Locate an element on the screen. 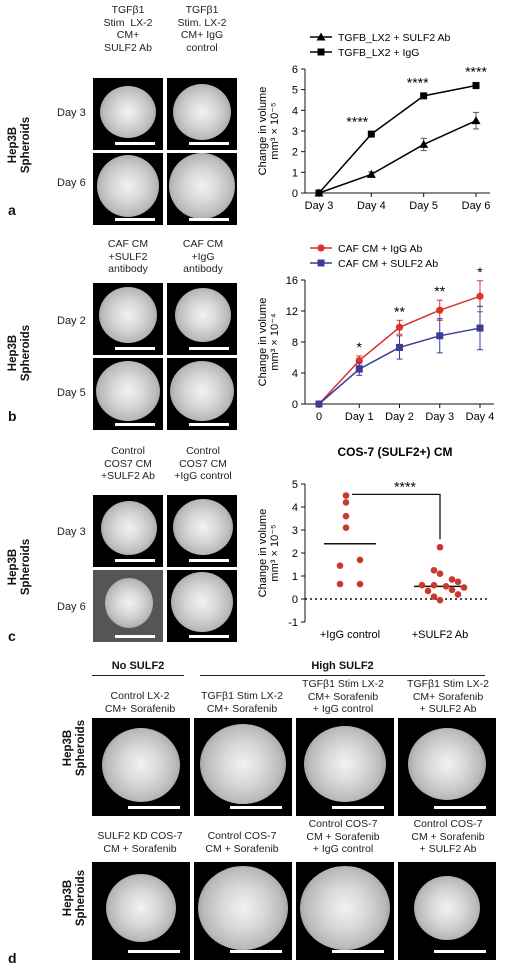 The image size is (520, 980). panel-b-col1-label: CAF CM +SULF2 antibody is located at coordinates (128, 256).